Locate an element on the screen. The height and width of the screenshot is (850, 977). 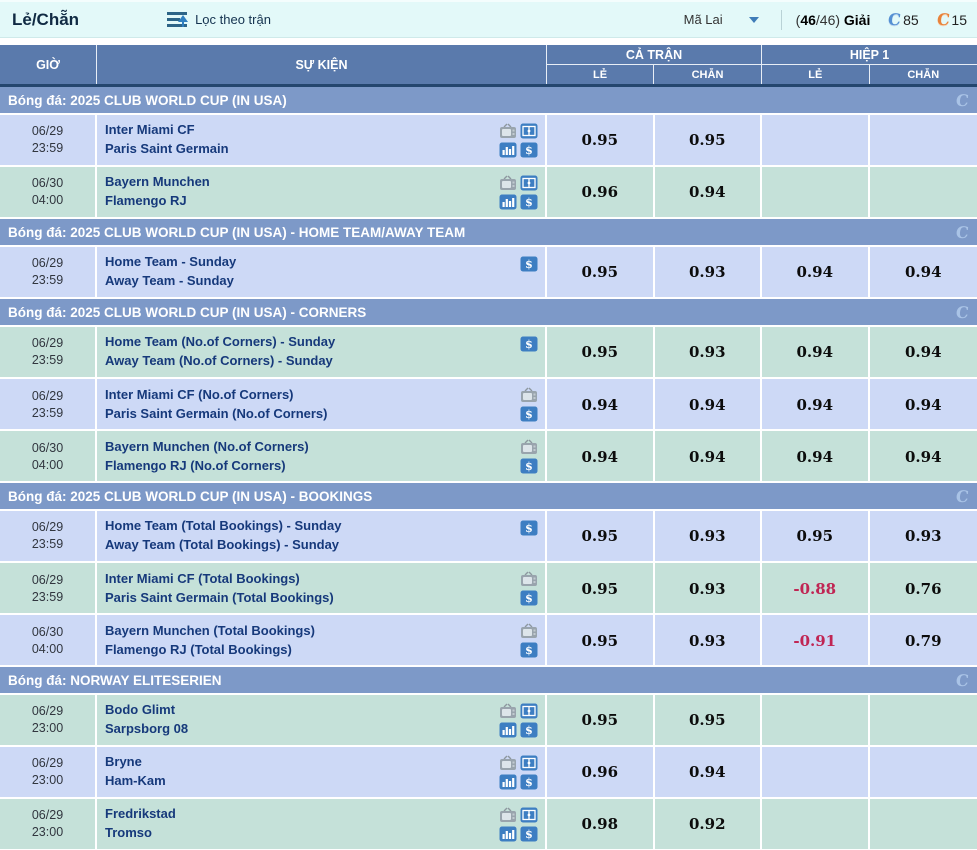
blue-count-badge: C 85 is located at coordinates (902, 19).